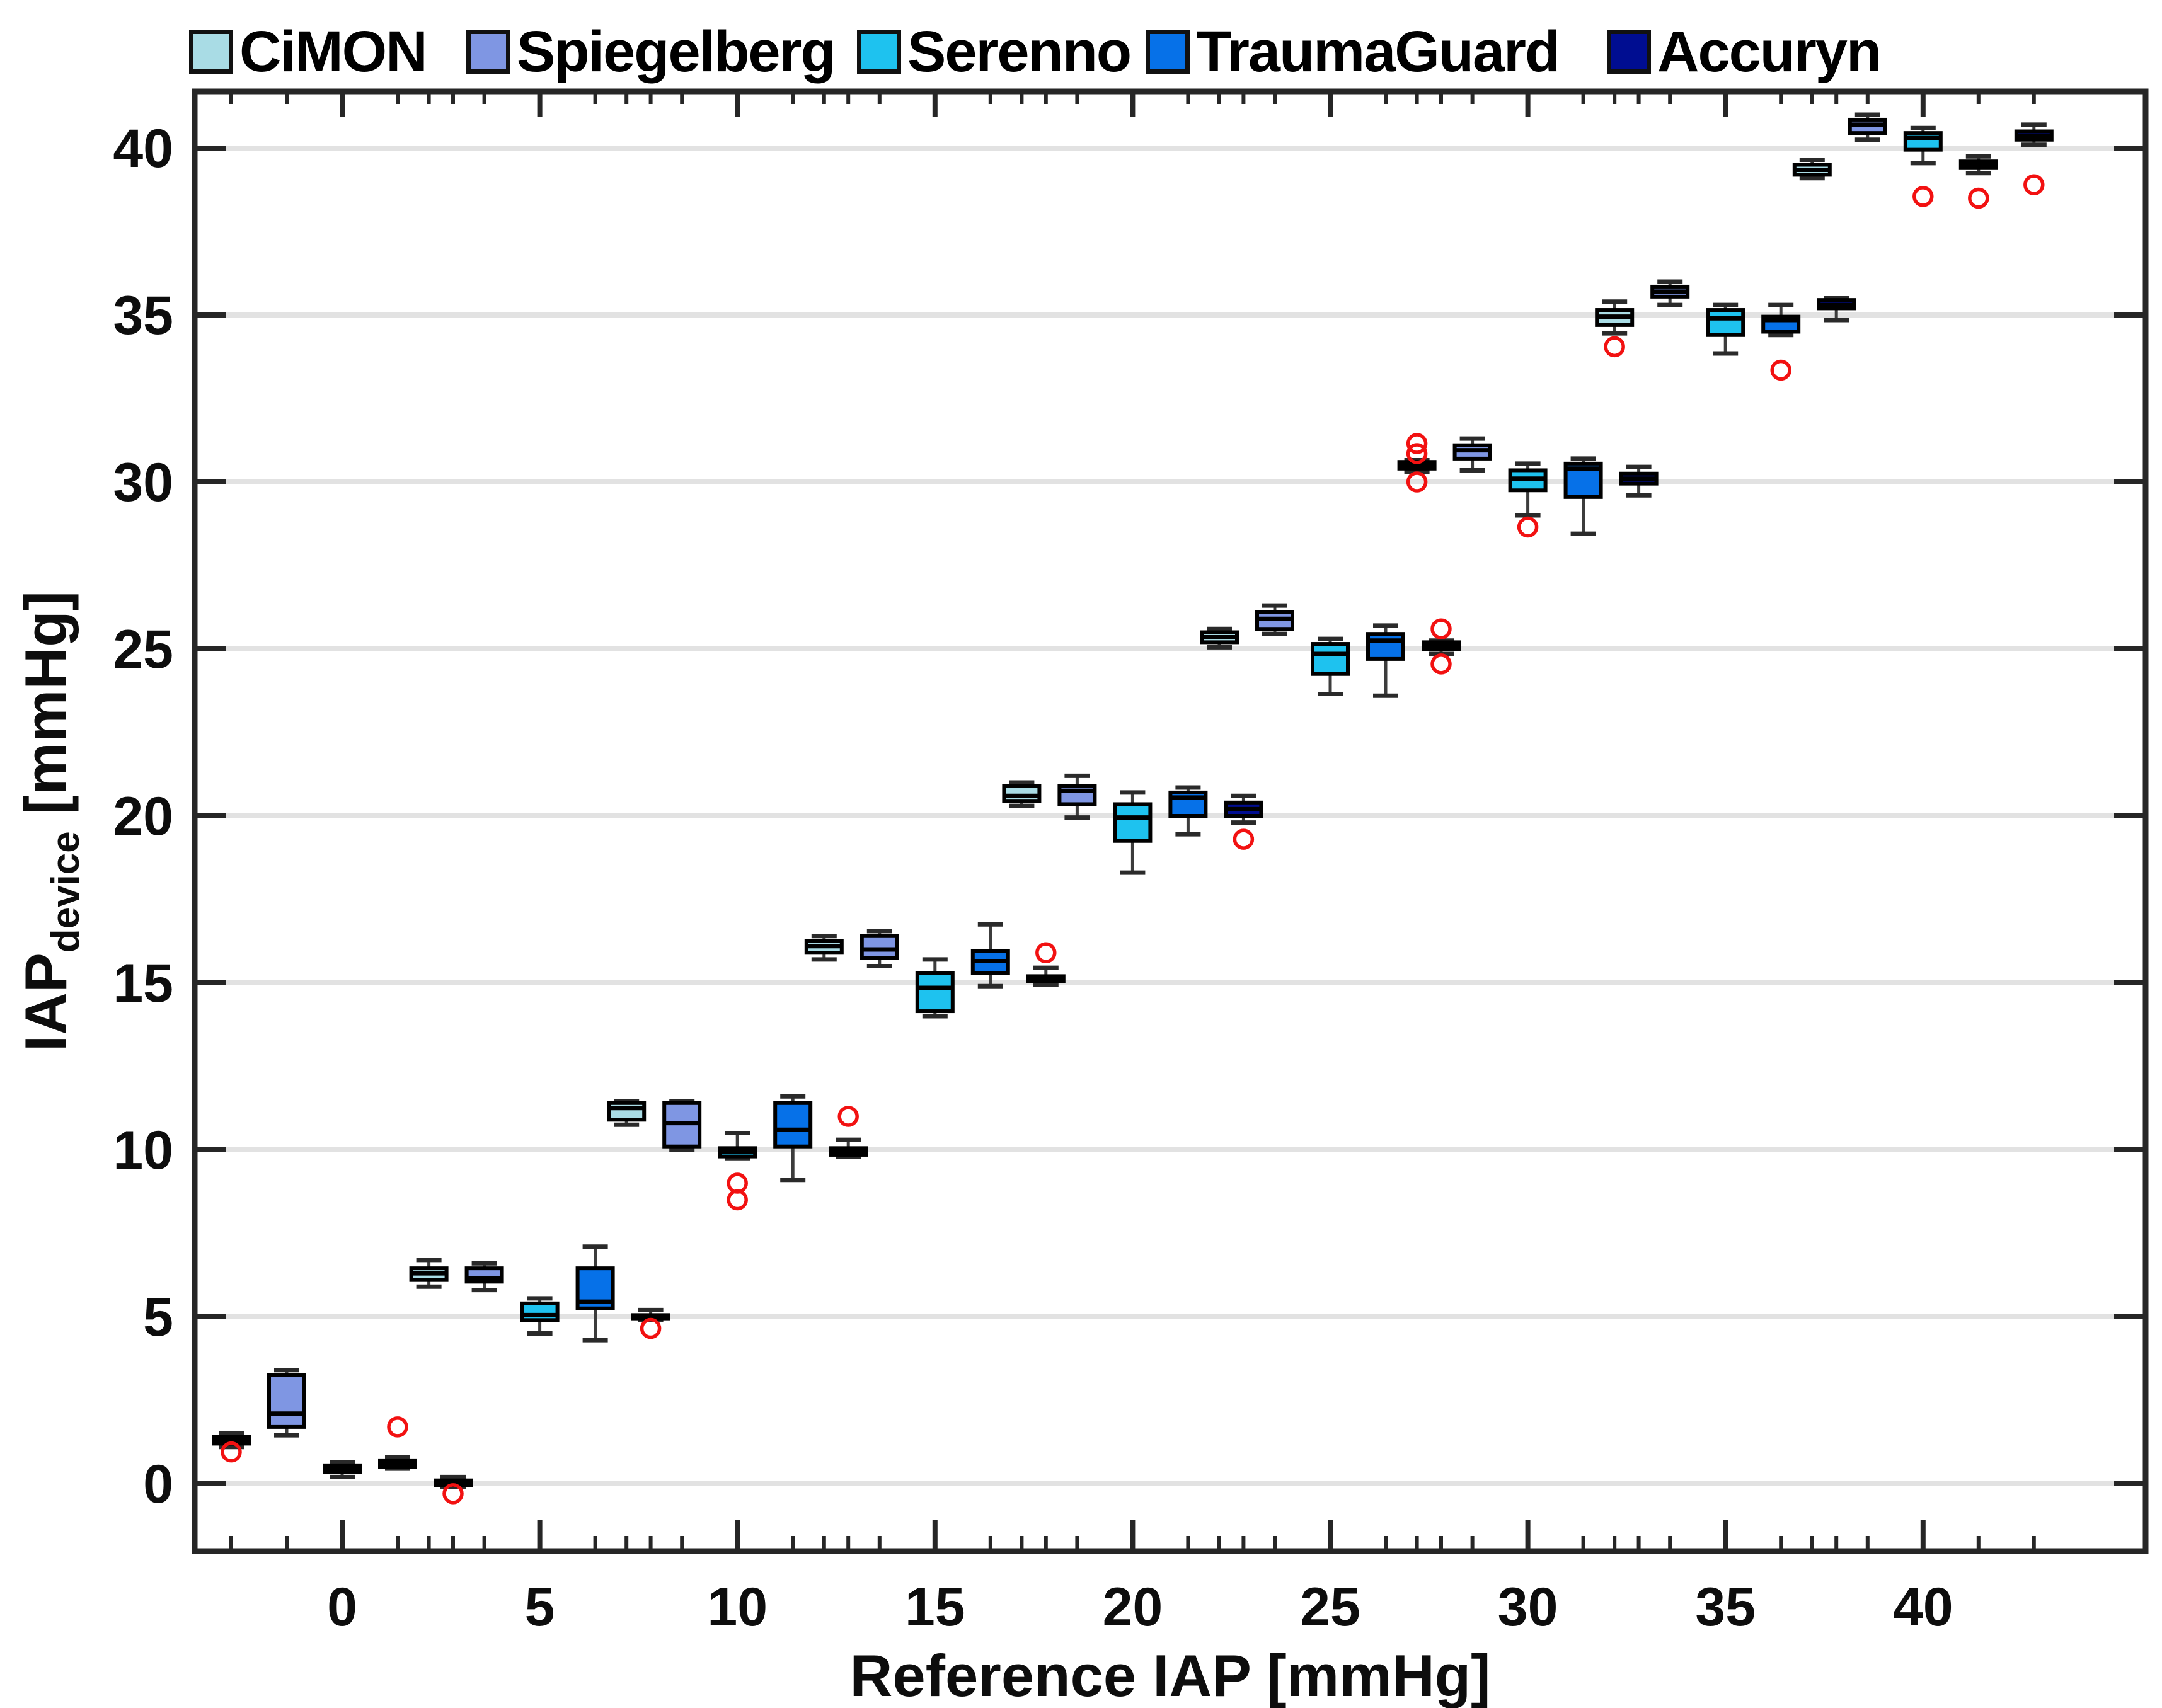 The width and height of the screenshot is (2162, 1708). What do you see at coordinates (1978, 181) in the screenshot?
I see `box-group-TraumaGuard-ref40` at bounding box center [1978, 181].